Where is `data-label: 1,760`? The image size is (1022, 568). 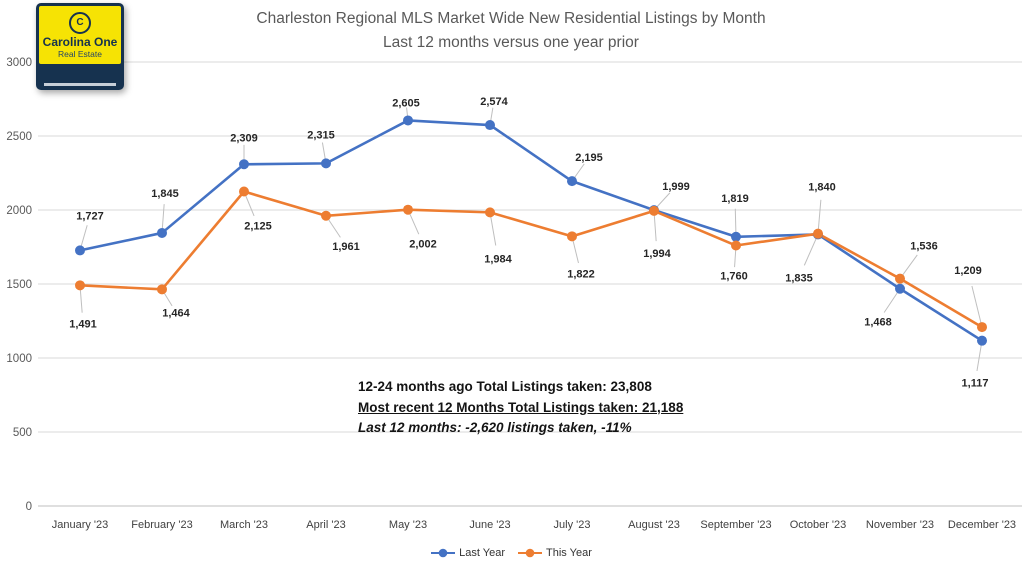 data-label: 1,760 is located at coordinates (734, 277).